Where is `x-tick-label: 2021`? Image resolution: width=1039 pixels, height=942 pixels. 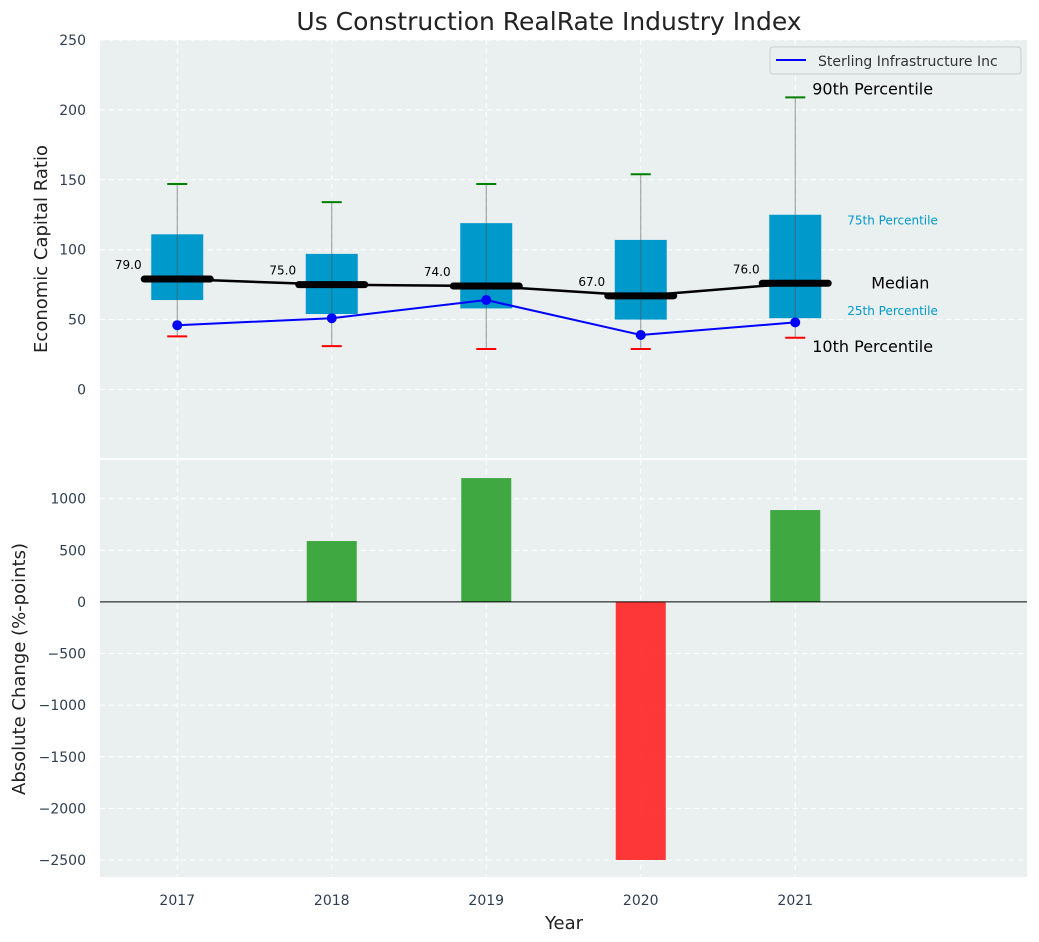 x-tick-label: 2021 is located at coordinates (795, 901).